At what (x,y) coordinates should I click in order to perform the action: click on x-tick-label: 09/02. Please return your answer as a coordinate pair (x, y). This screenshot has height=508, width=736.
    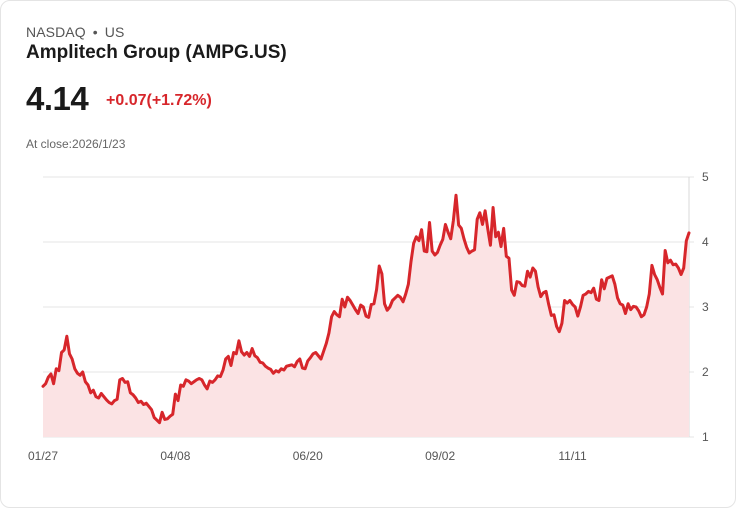
    Looking at the image, I should click on (440, 456).